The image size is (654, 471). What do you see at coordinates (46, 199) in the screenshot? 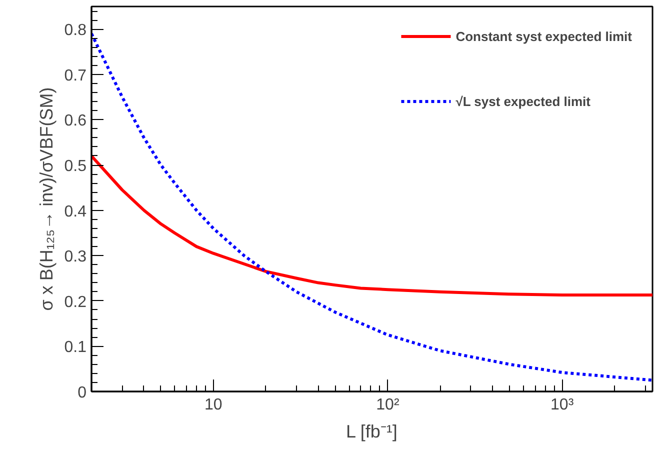
I see `y-axis-title: σ x B(H₁₂₅→ inv)/σVBF(SM)` at bounding box center [46, 199].